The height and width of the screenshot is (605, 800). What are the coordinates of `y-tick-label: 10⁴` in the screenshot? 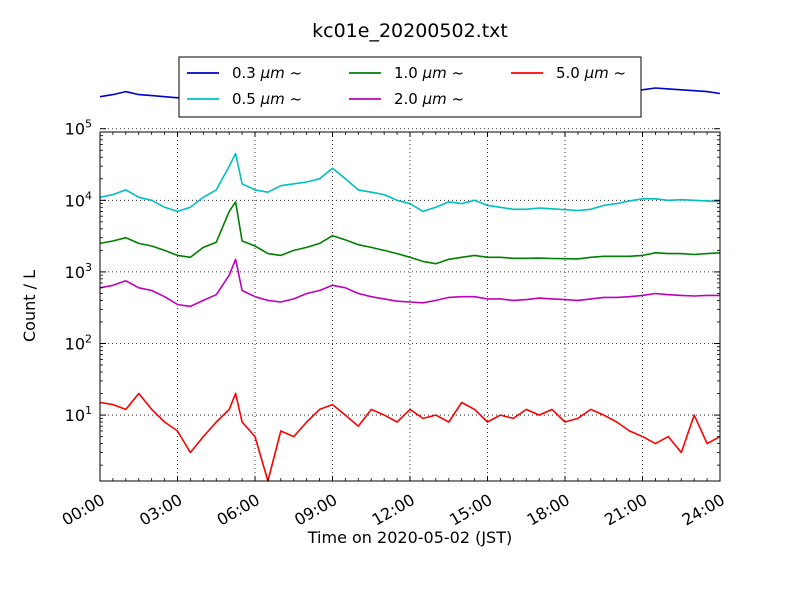 It's located at (78, 199).